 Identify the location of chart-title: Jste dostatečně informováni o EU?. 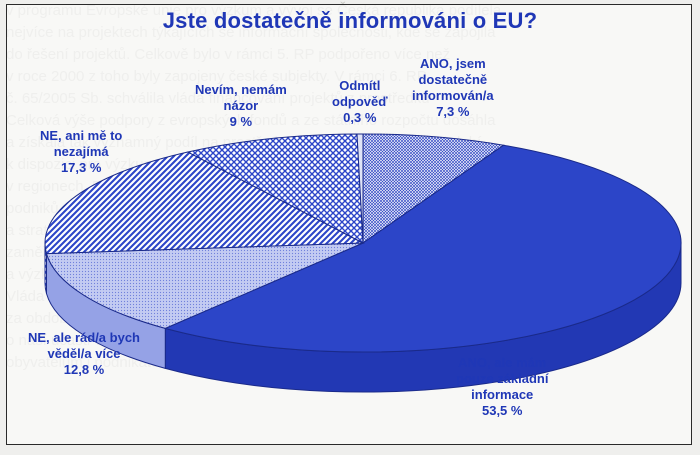
(350, 20).